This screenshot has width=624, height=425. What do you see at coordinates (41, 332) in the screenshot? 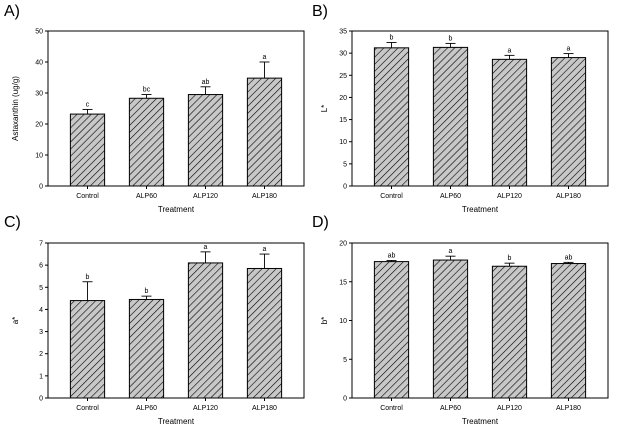
I see `y-tick-label: 3` at bounding box center [41, 332].